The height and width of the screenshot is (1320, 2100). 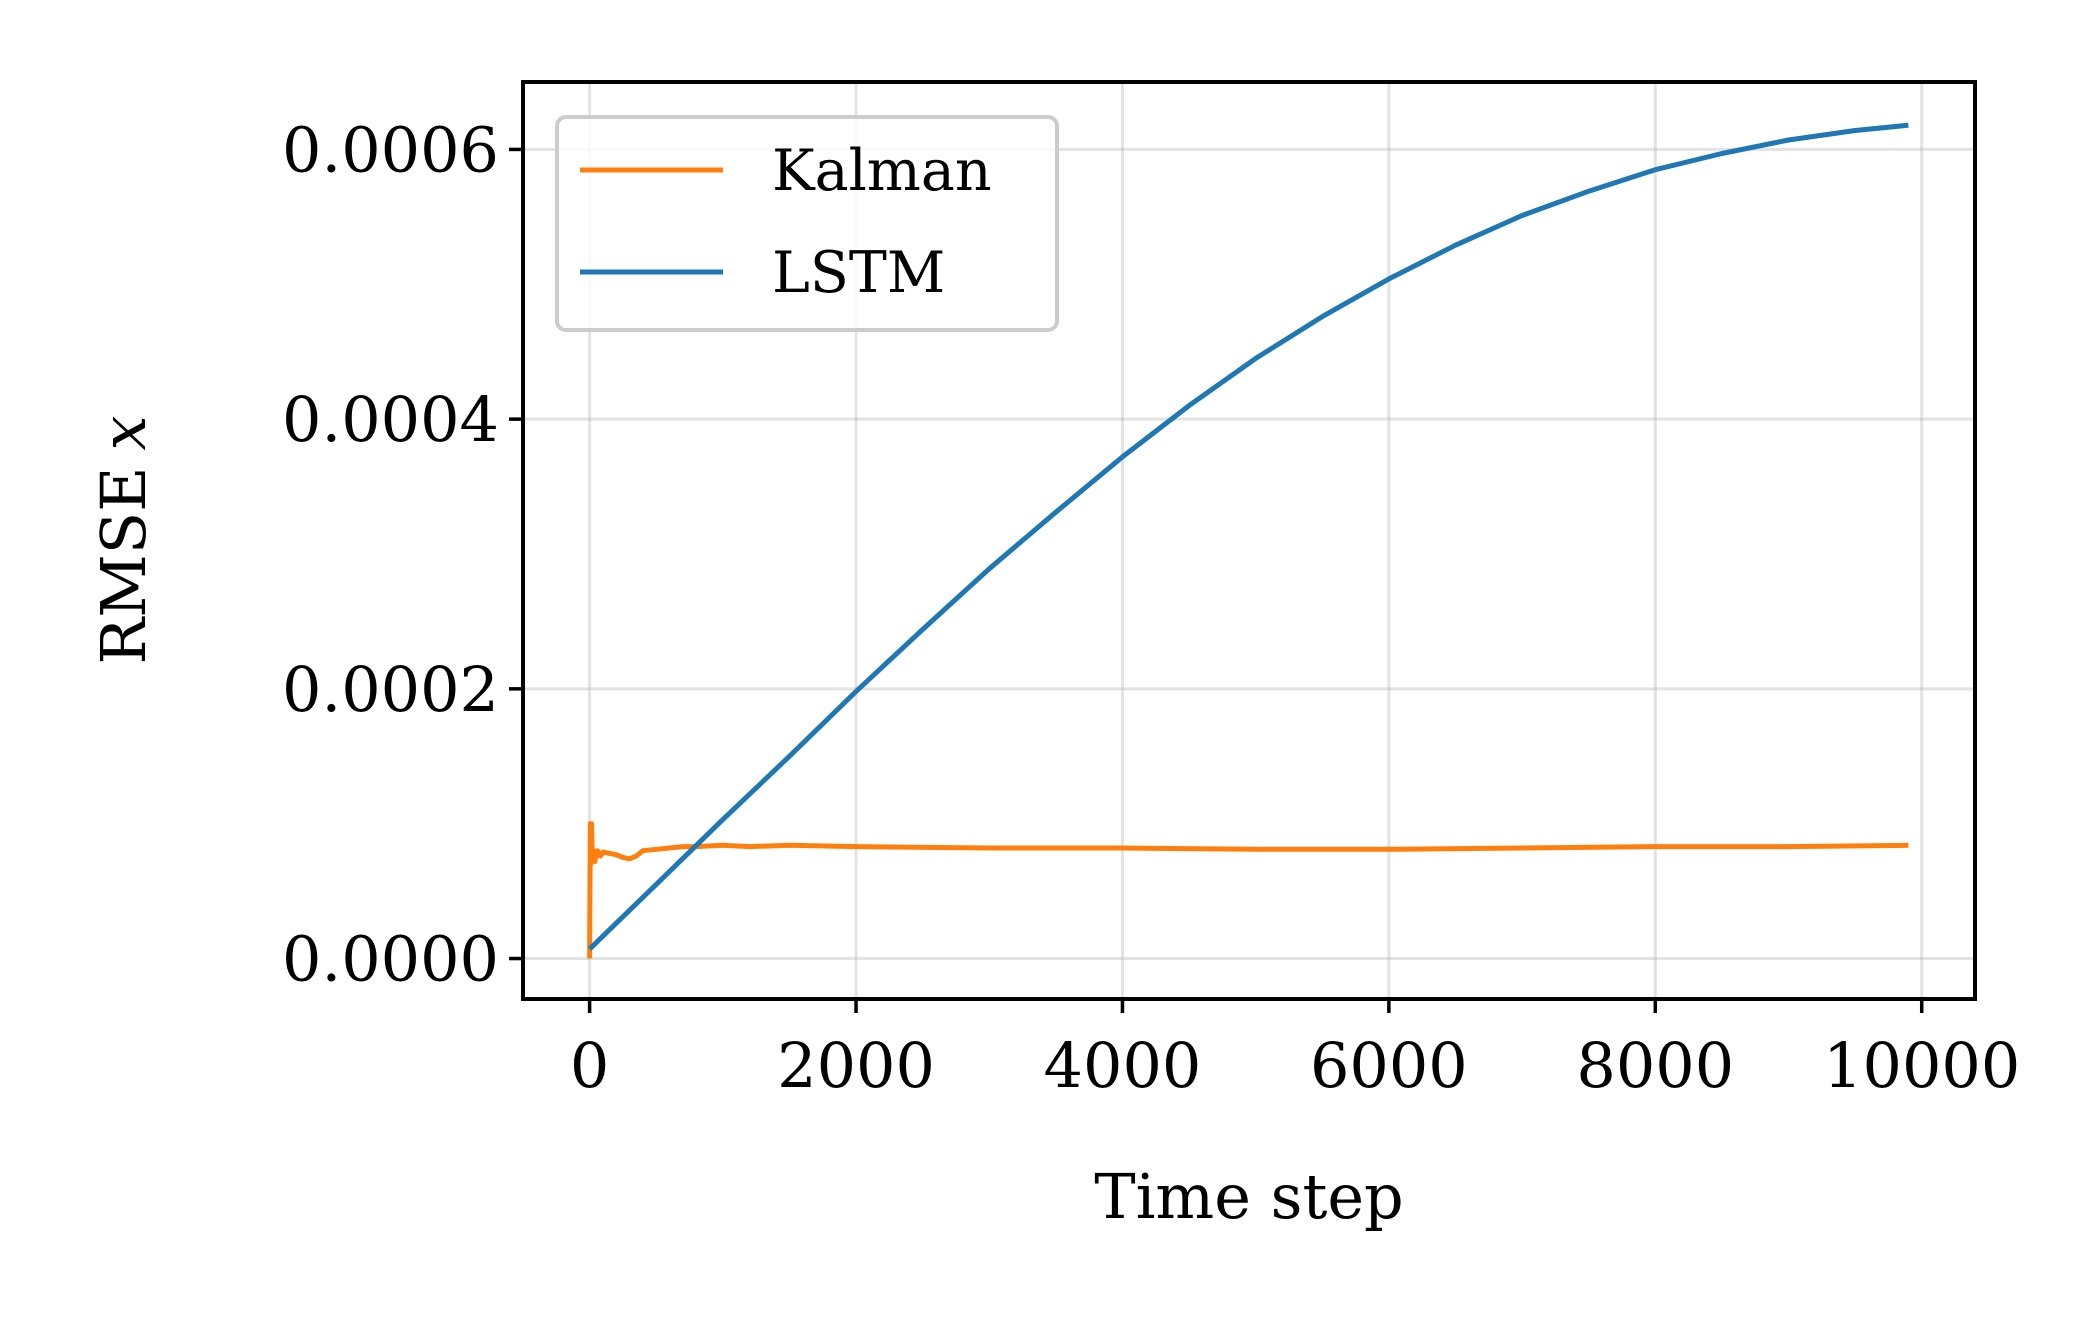 I want to click on legend-label-kalman: Kalman, so click(x=882, y=171).